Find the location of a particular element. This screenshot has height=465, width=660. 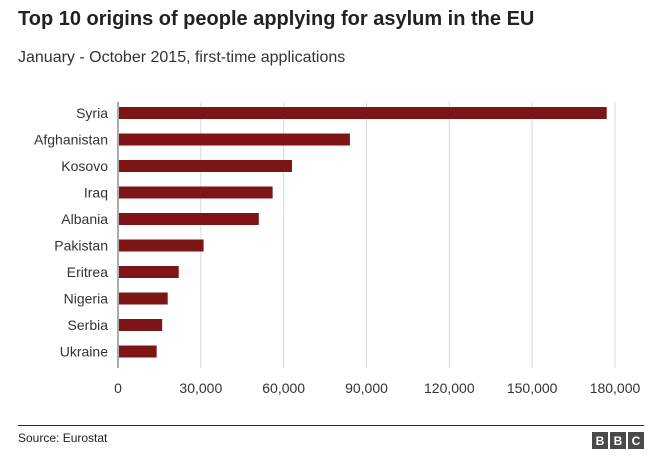

category-label: Afghanistan is located at coordinates (71, 140).